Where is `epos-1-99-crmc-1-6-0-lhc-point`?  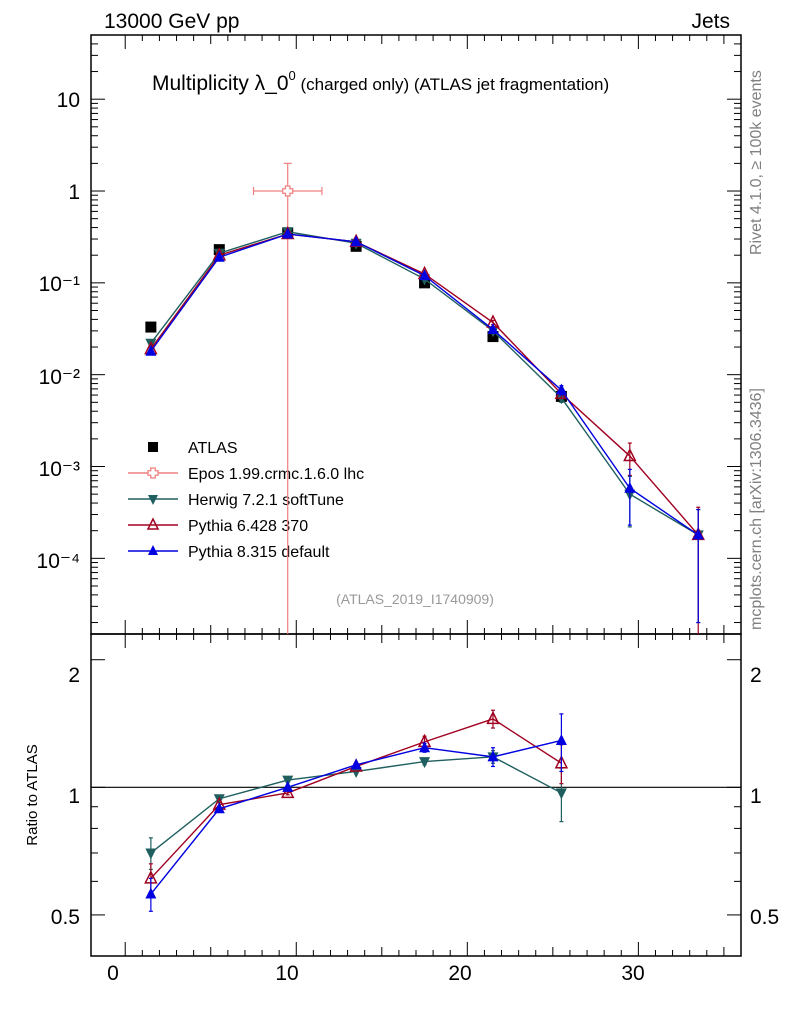 epos-1-99-crmc-1-6-0-lhc-point is located at coordinates (288, 191).